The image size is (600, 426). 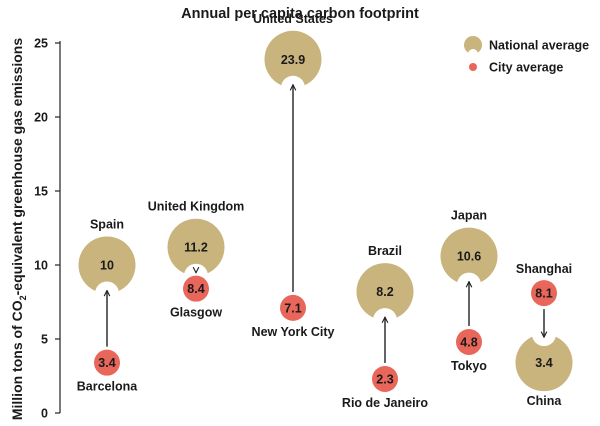 I want to click on legend-city-label: City average, so click(x=526, y=68).